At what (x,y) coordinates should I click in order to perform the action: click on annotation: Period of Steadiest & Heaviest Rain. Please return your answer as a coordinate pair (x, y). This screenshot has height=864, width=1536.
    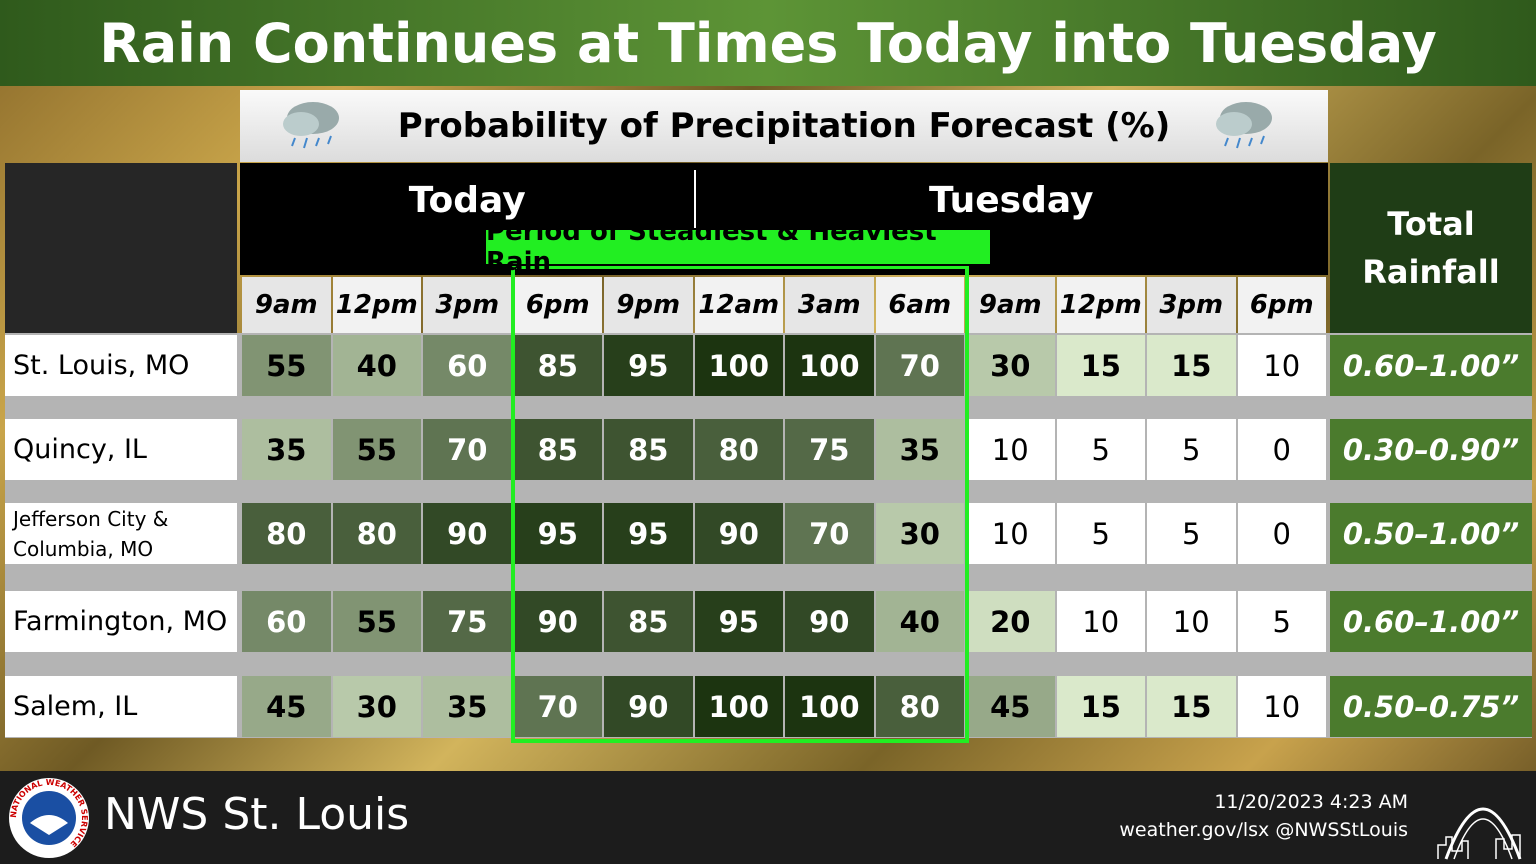
    Looking at the image, I should click on (738, 247).